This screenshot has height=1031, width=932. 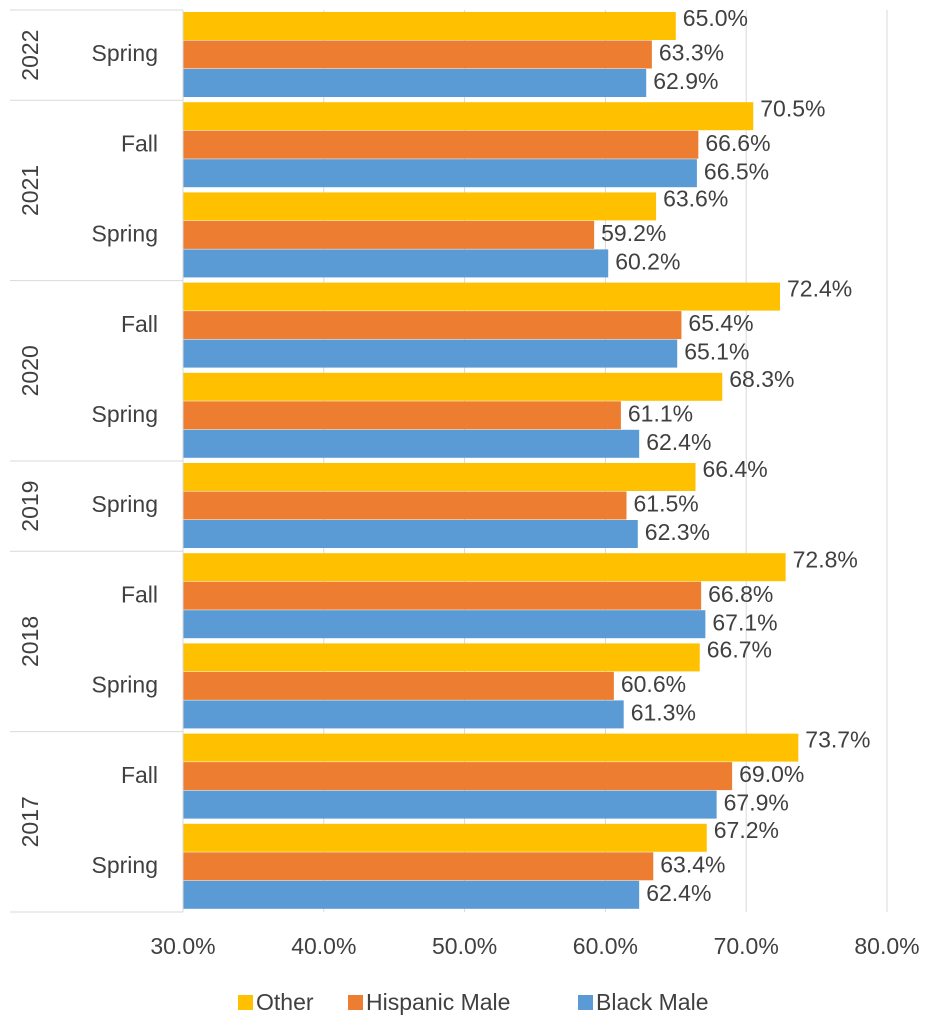 What do you see at coordinates (740, 594) in the screenshot?
I see `value-label: 66.8%` at bounding box center [740, 594].